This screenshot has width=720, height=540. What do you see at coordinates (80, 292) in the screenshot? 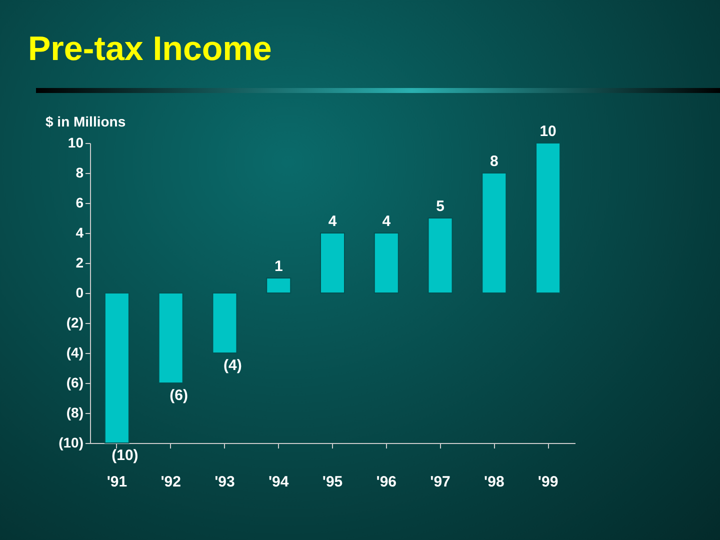
I see `y-tick-label: 0` at bounding box center [80, 292].